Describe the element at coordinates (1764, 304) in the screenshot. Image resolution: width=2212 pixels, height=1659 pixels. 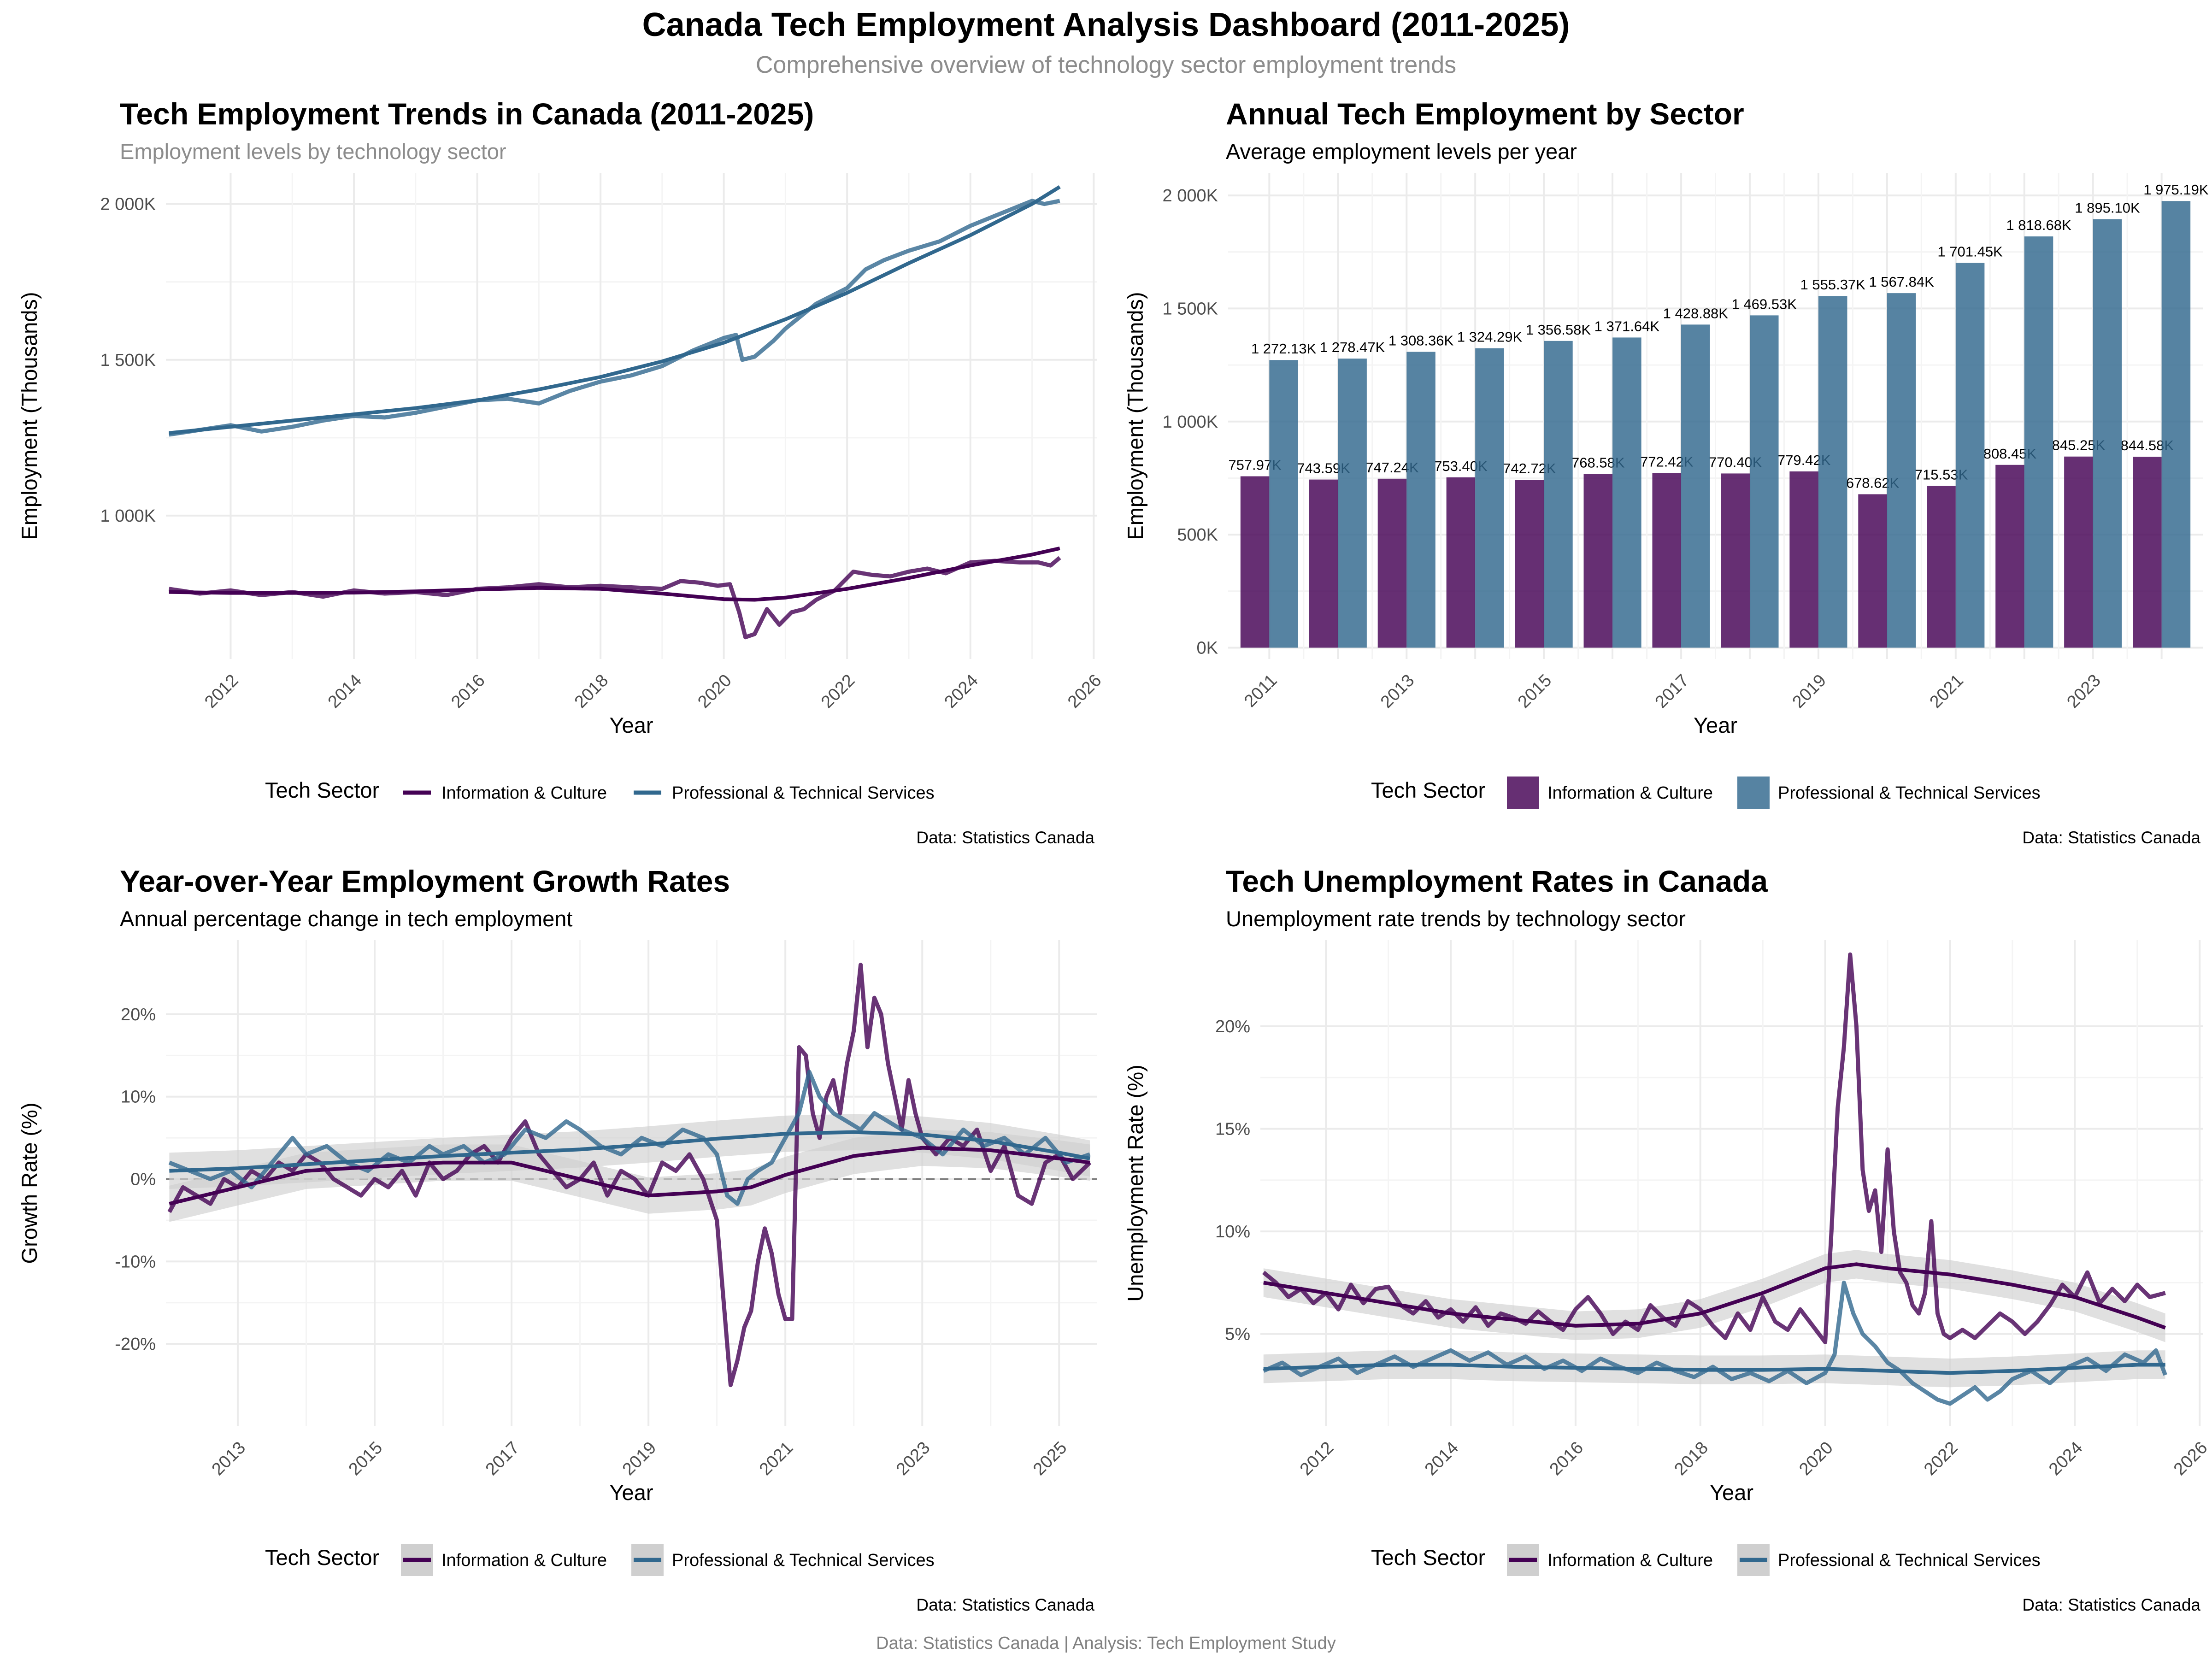
I see `bar-value-label: 1 469.53K` at that location.